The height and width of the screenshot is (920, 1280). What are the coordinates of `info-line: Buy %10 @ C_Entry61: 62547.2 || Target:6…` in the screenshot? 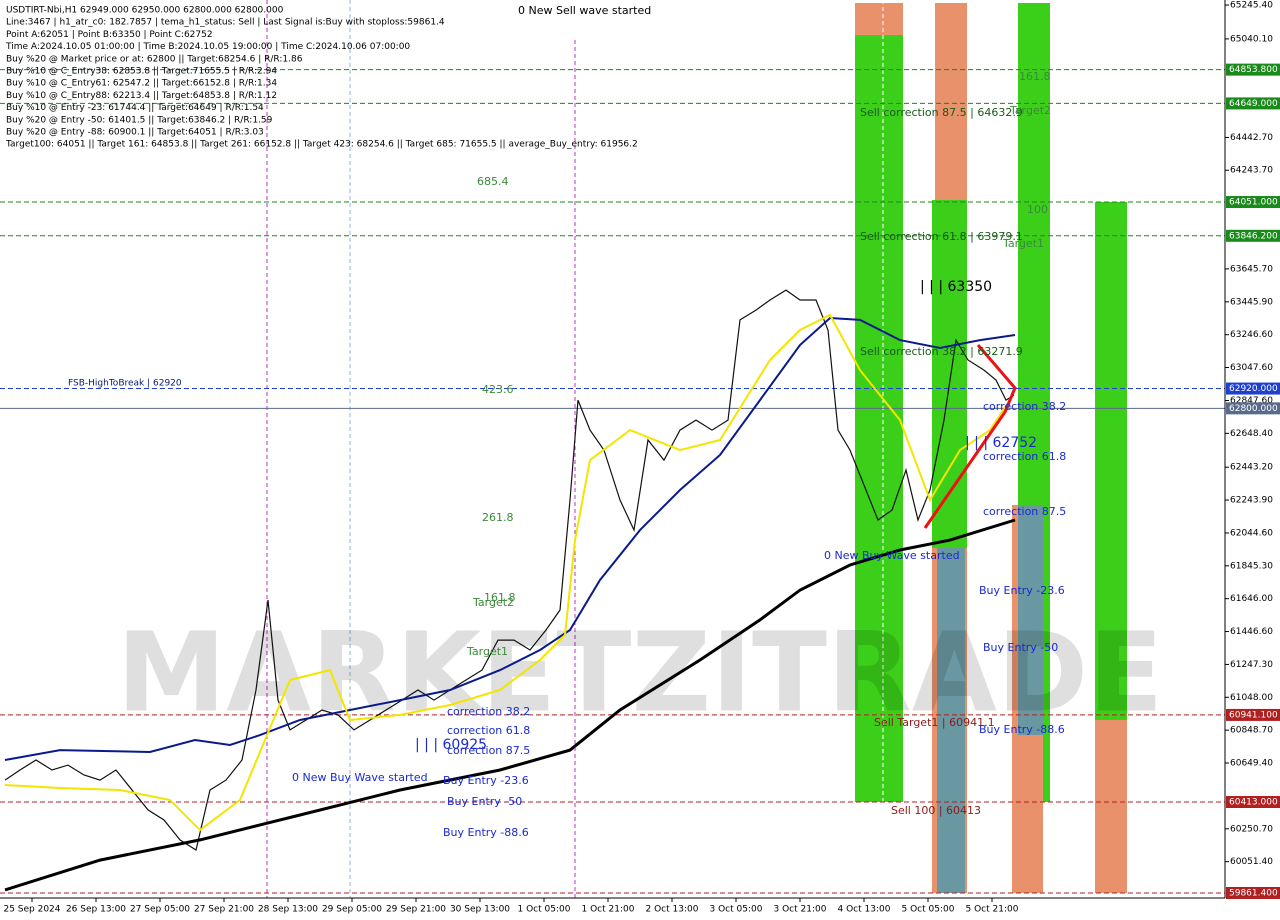 It's located at (141, 84).